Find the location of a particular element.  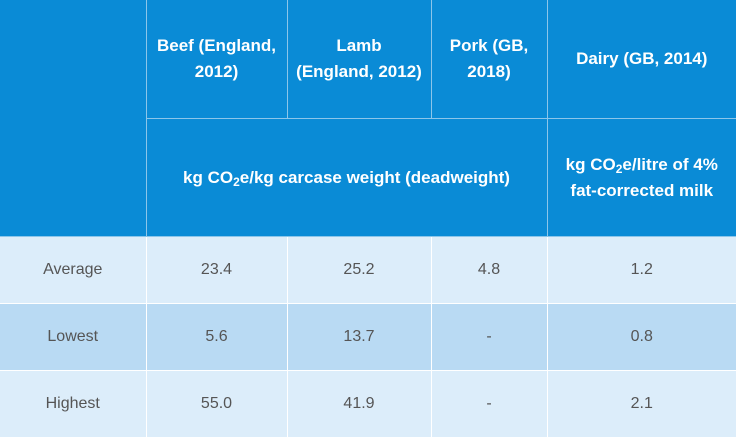

unit-dairy-subscript: 2 is located at coordinates (619, 168).